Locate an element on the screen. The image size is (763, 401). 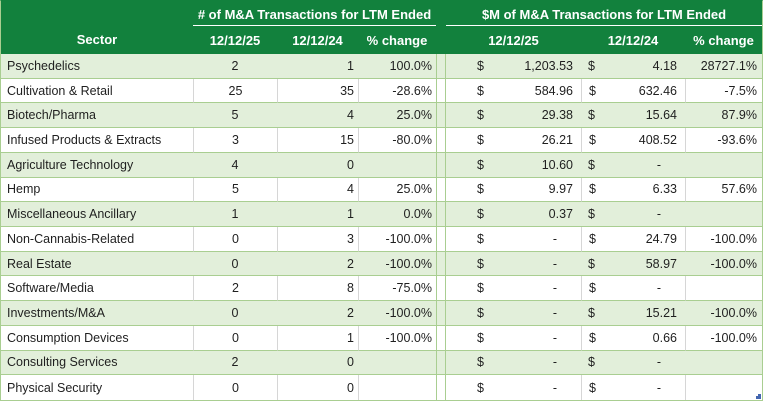
sector-cell: Hemp is located at coordinates (97, 190).